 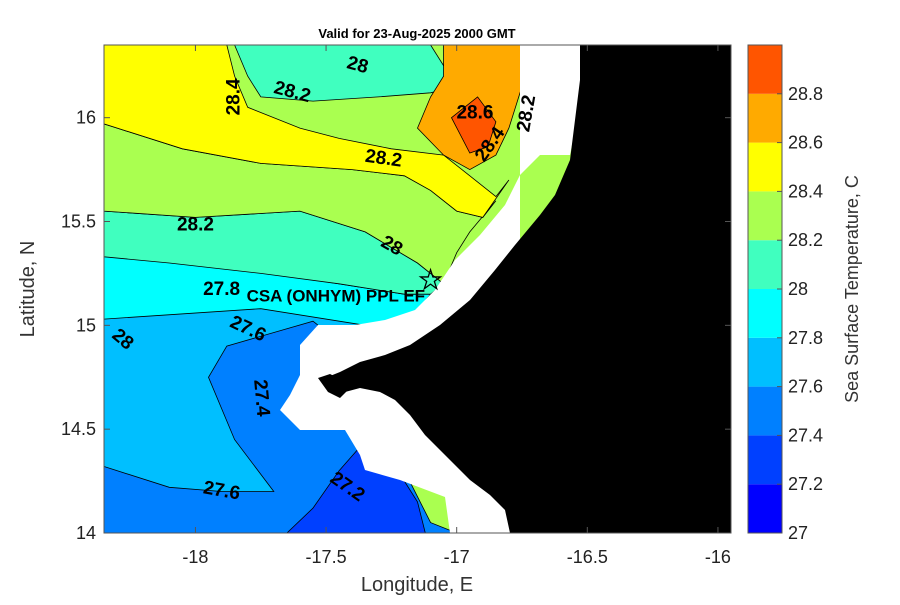 I want to click on site-star-icon: ★, so click(x=430, y=280).